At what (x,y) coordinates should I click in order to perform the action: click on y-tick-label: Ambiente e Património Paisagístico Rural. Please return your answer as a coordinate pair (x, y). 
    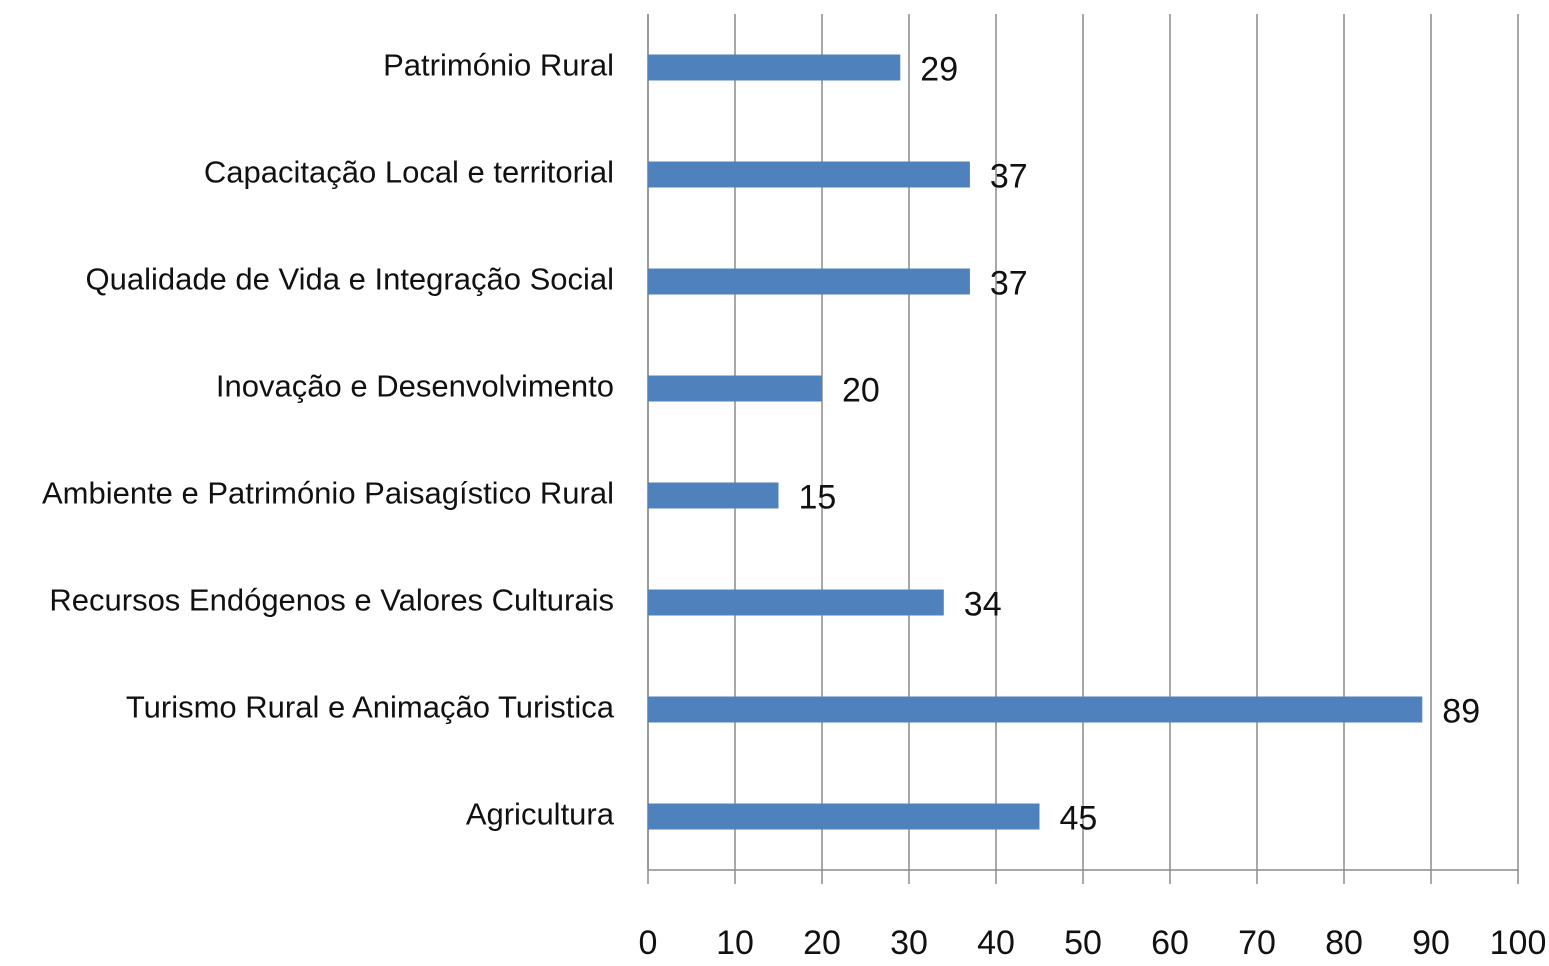
    Looking at the image, I should click on (328, 493).